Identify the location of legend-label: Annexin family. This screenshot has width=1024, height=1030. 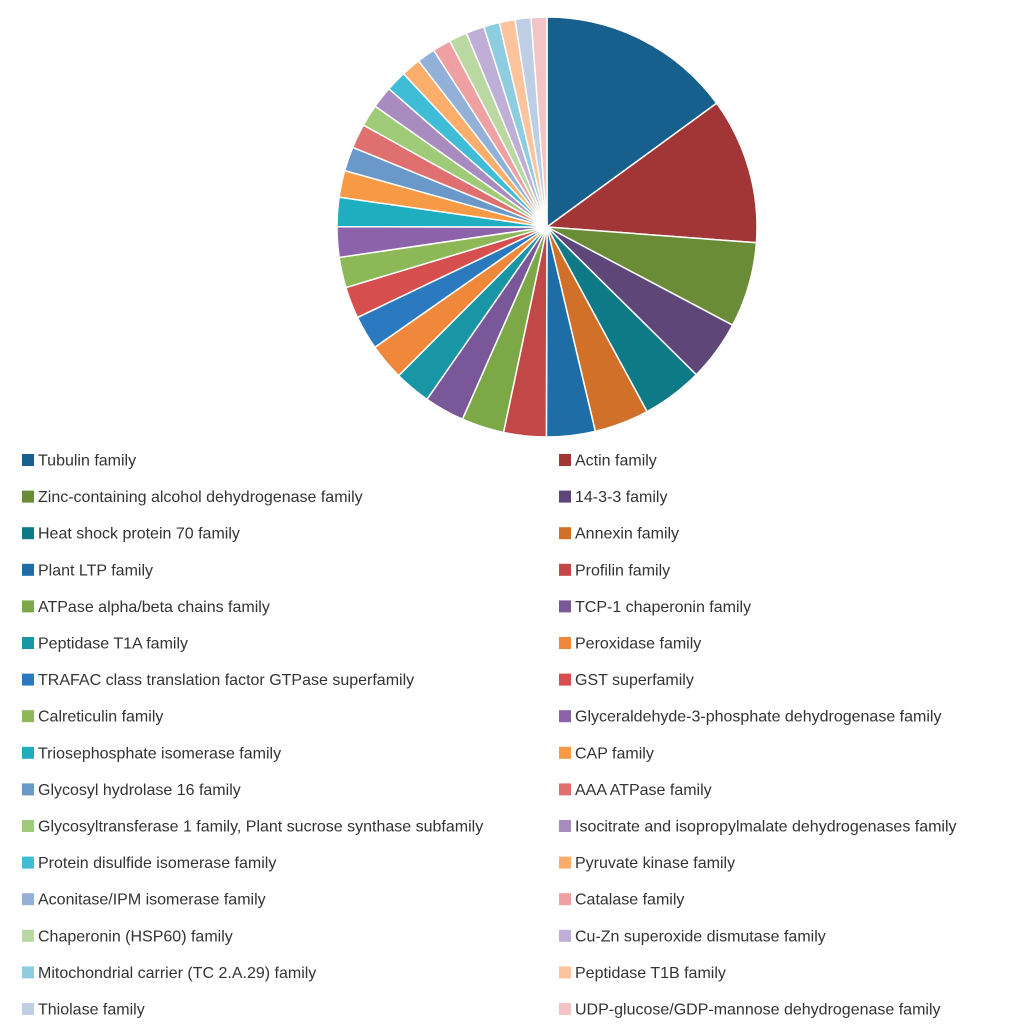
(627, 534).